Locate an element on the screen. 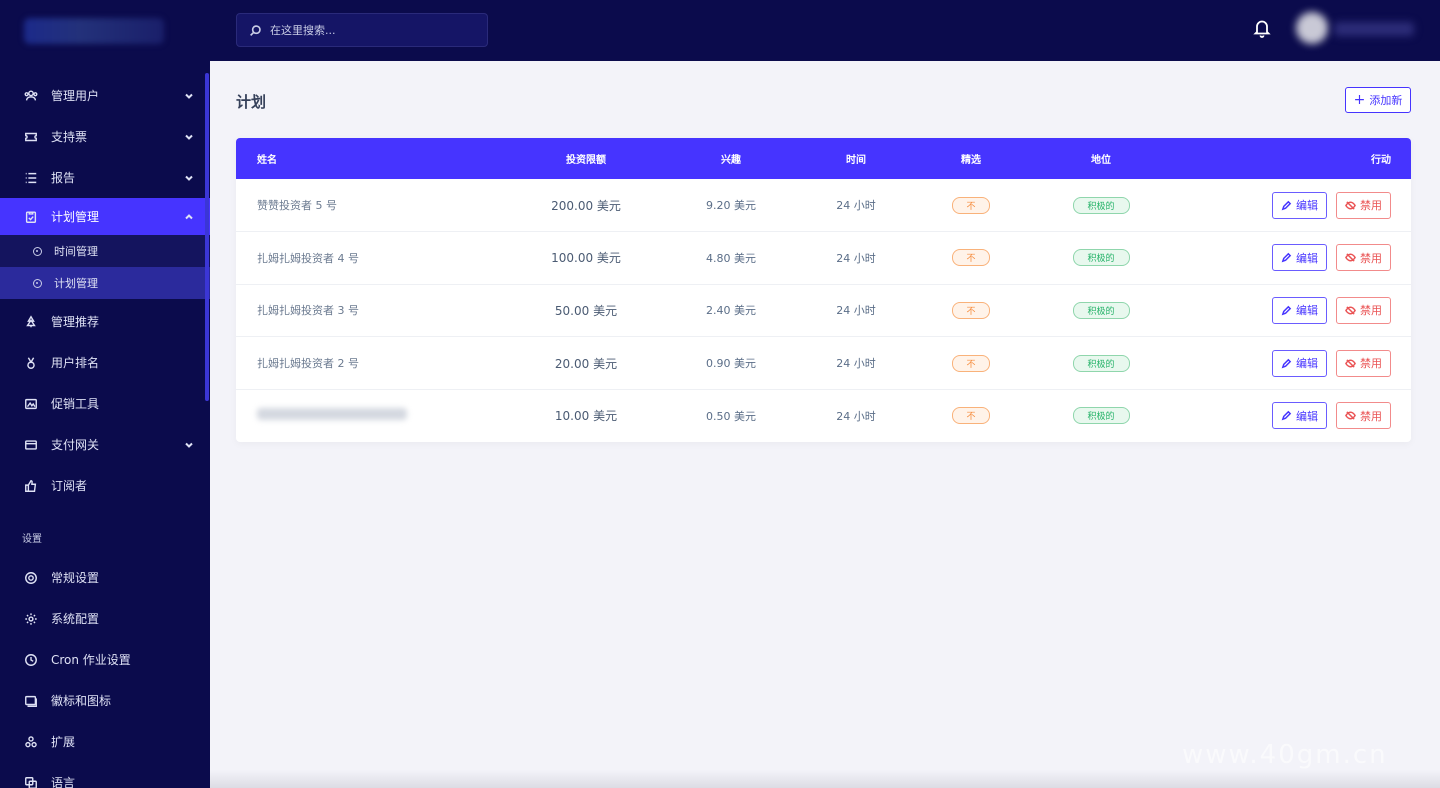 The width and height of the screenshot is (1440, 788). plan-interest: 4.80 美元 is located at coordinates (731, 258).